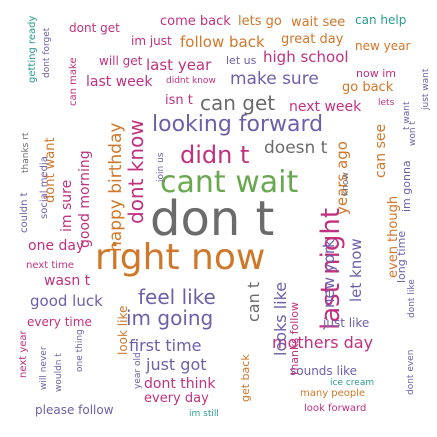  Describe the element at coordinates (238, 103) in the screenshot. I see `word-can-get: can get` at that location.